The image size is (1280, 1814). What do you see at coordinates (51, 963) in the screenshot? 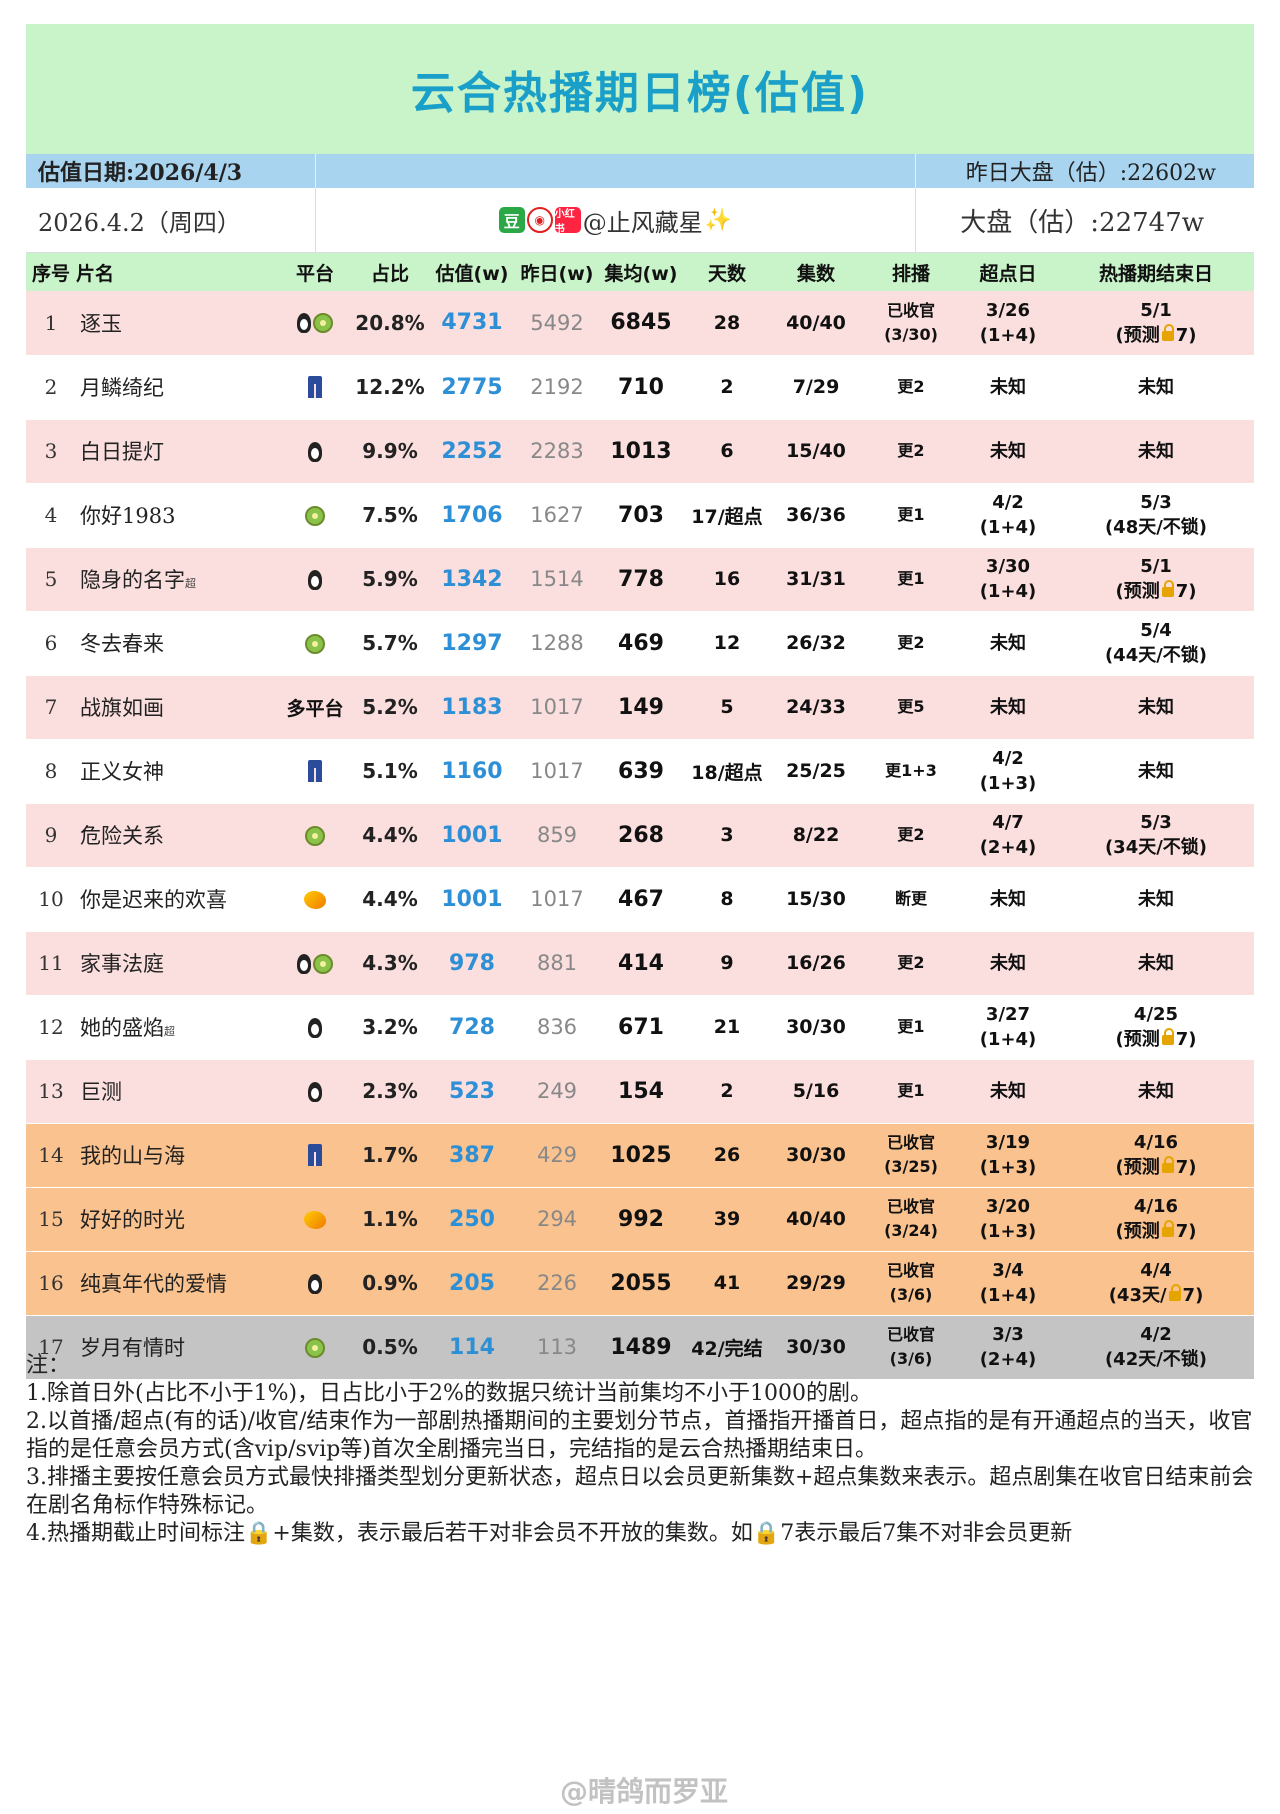
I see `rank-cell: 11` at bounding box center [51, 963].